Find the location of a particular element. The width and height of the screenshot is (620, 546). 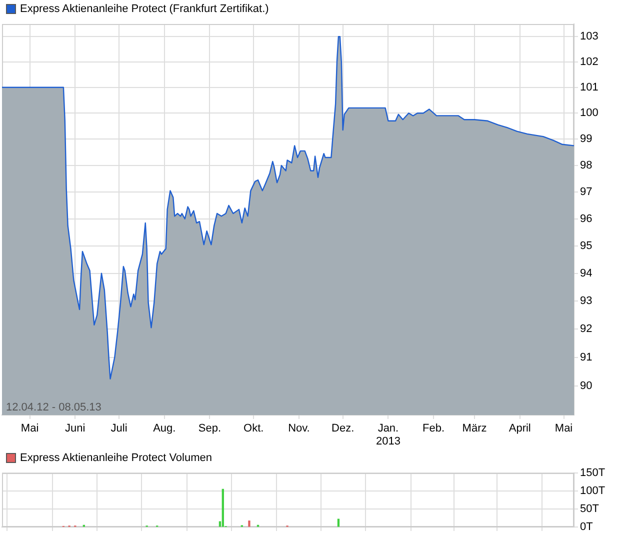

x-tick-label: Dez. is located at coordinates (343, 428).